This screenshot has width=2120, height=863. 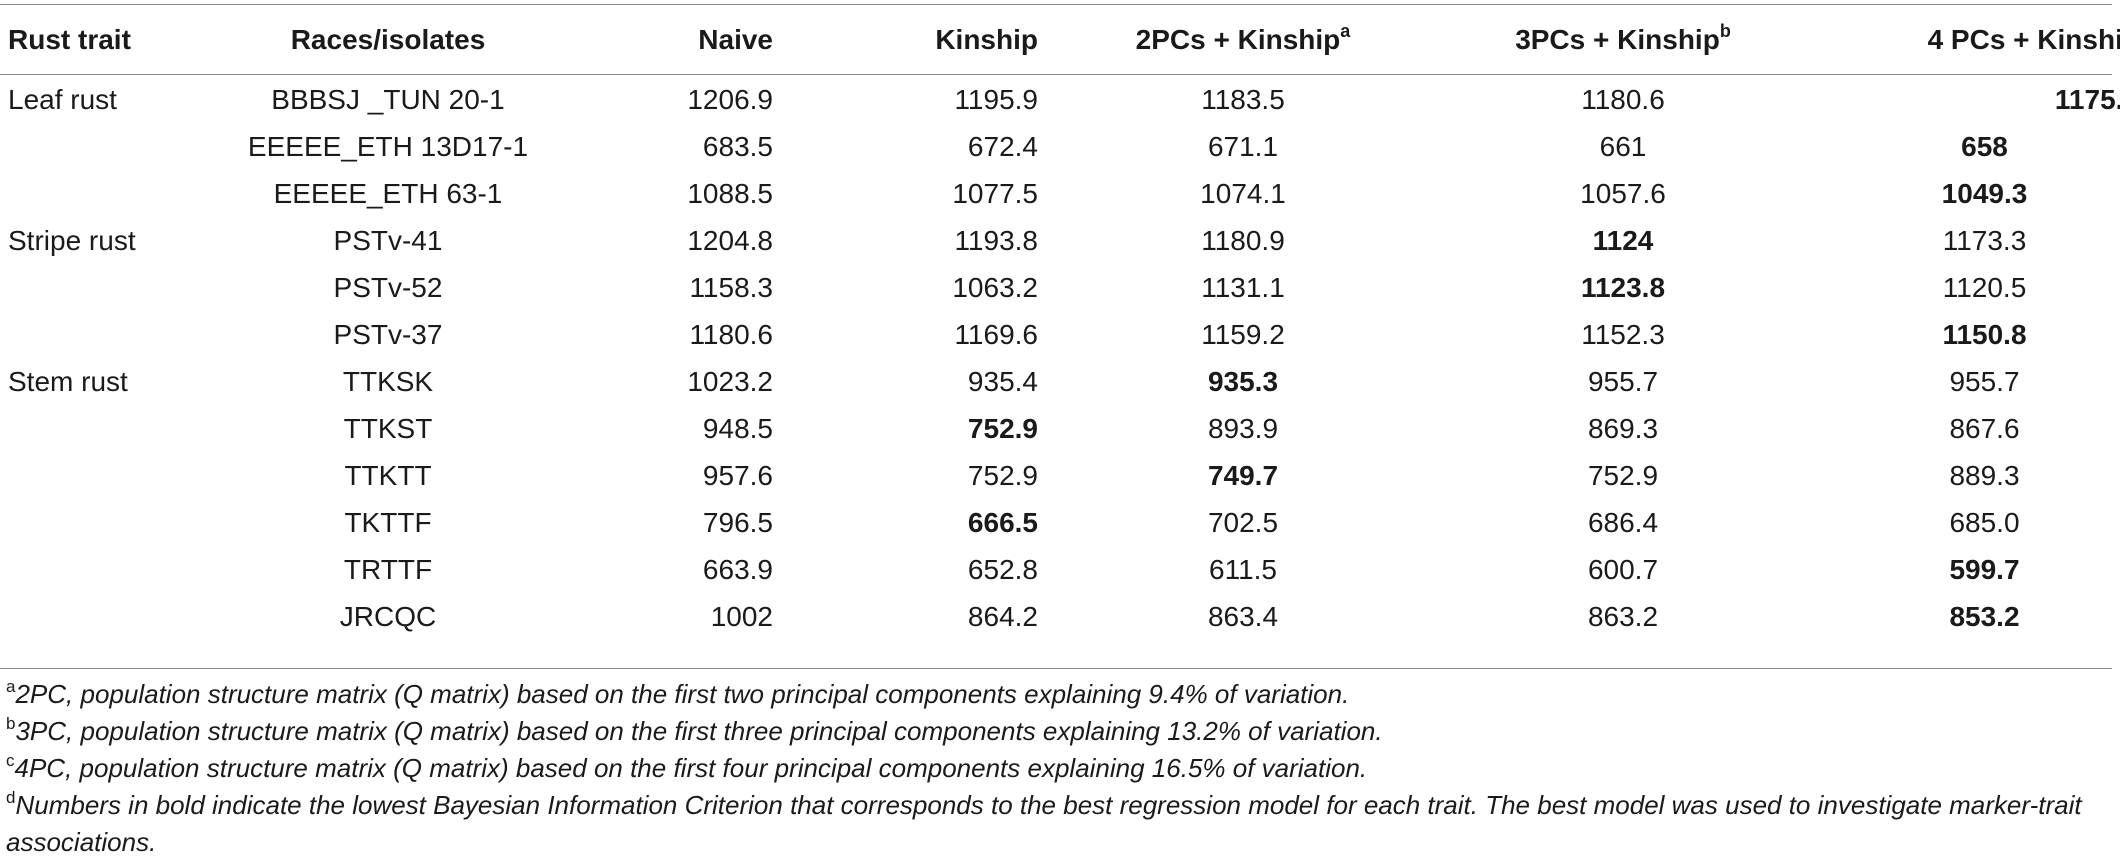 What do you see at coordinates (1623, 616) in the screenshot?
I see `cell-3pcs: 863.2` at bounding box center [1623, 616].